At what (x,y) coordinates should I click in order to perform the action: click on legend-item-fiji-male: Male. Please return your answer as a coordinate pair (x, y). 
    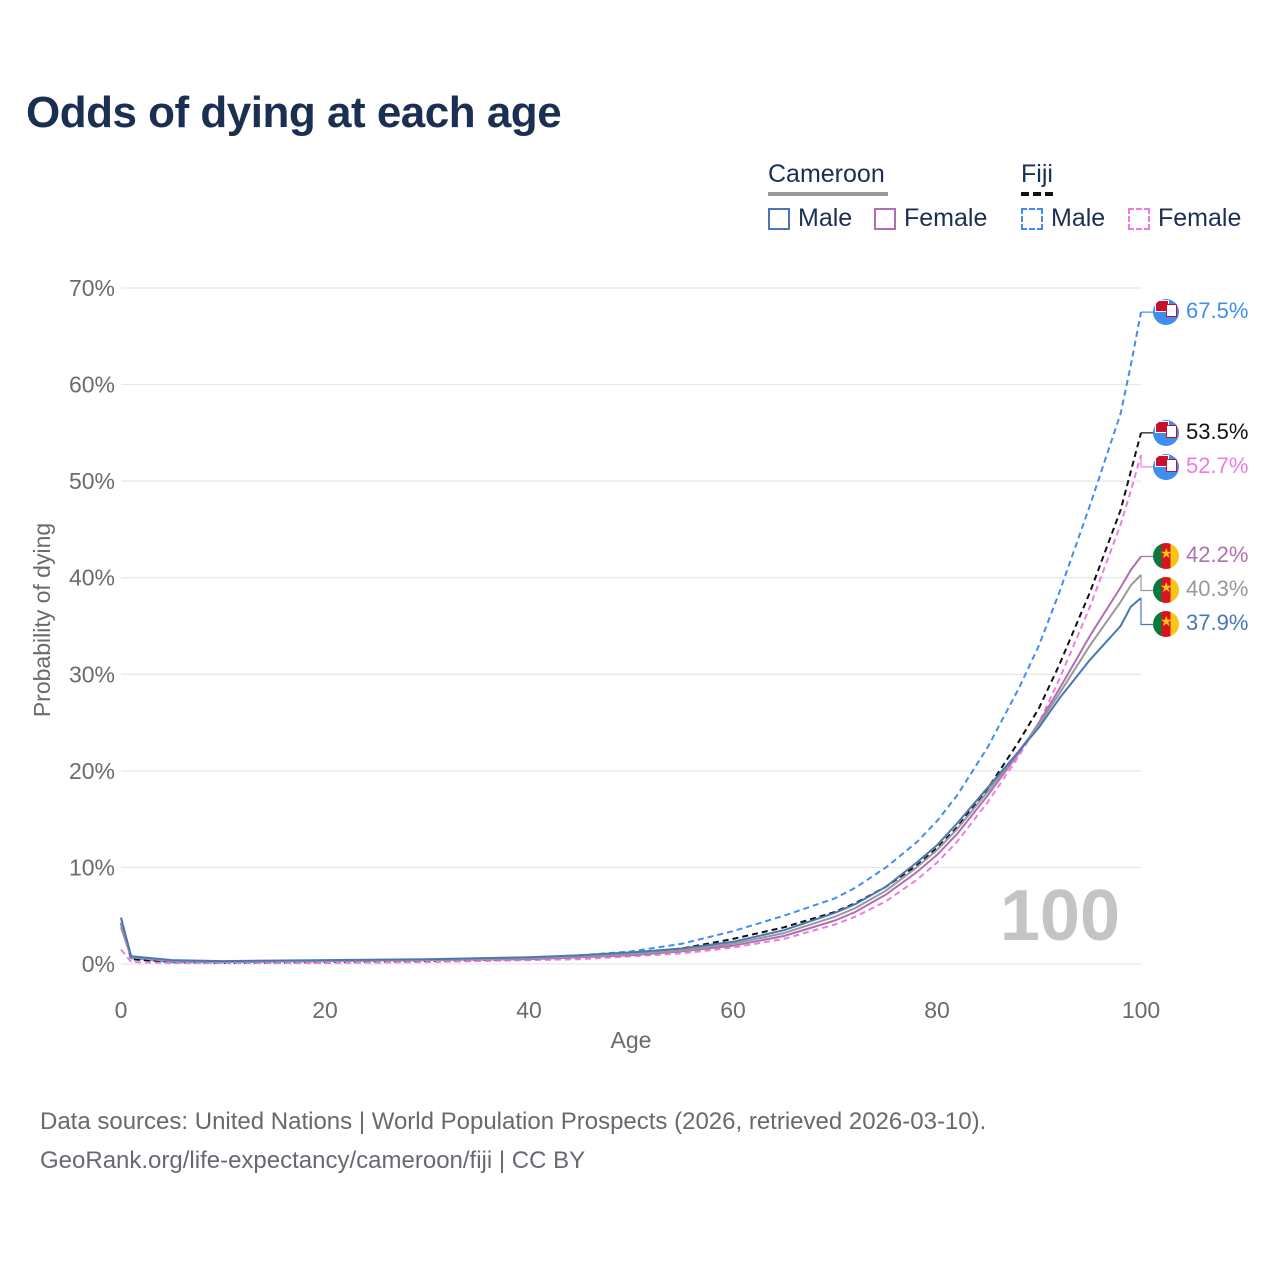
    Looking at the image, I should click on (1063, 218).